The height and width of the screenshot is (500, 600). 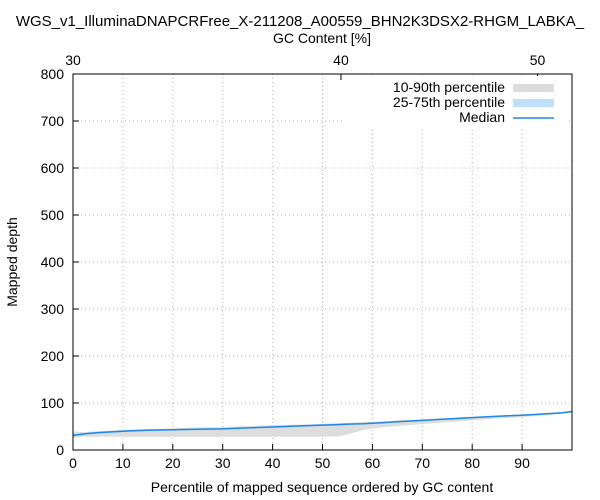 What do you see at coordinates (522, 463) in the screenshot?
I see `x-tick-label: 90` at bounding box center [522, 463].